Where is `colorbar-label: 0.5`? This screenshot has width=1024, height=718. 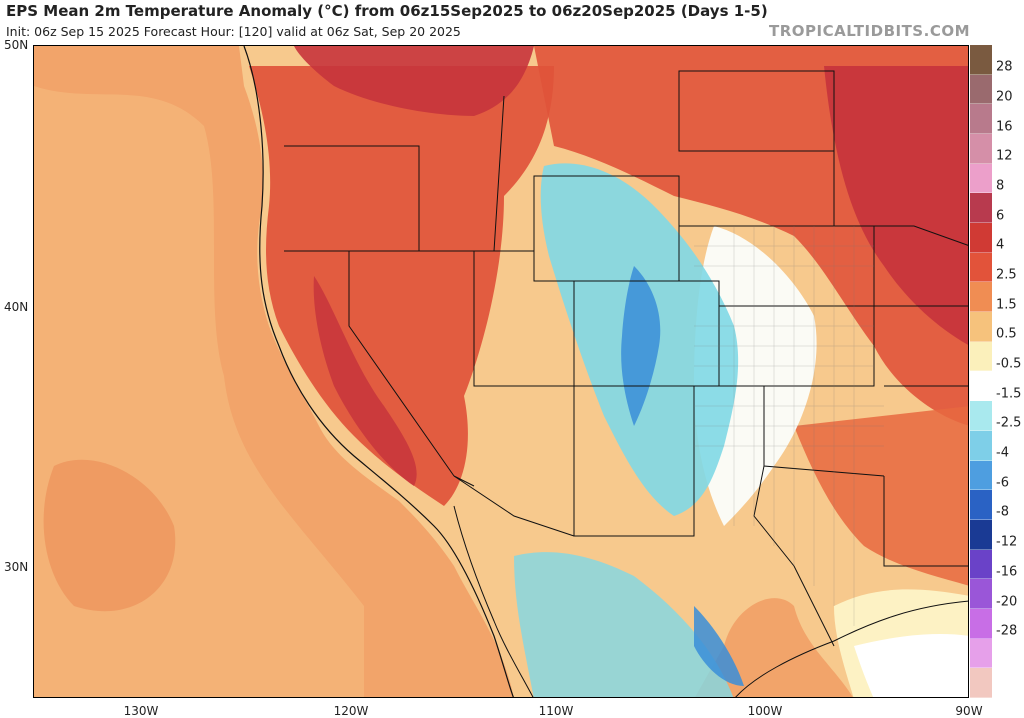
colorbar-label: 0.5 is located at coordinates (1006, 334).